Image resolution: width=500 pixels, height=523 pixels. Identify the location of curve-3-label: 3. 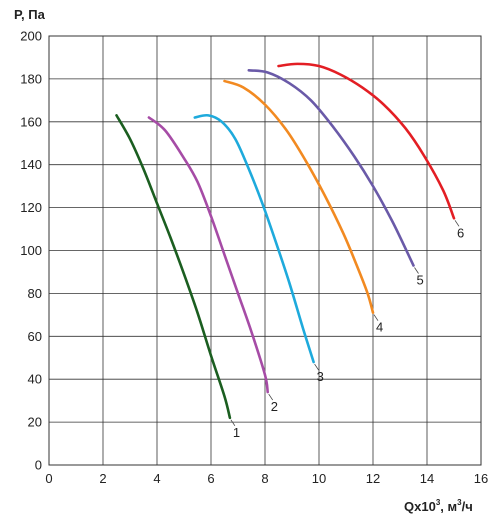
(320, 376).